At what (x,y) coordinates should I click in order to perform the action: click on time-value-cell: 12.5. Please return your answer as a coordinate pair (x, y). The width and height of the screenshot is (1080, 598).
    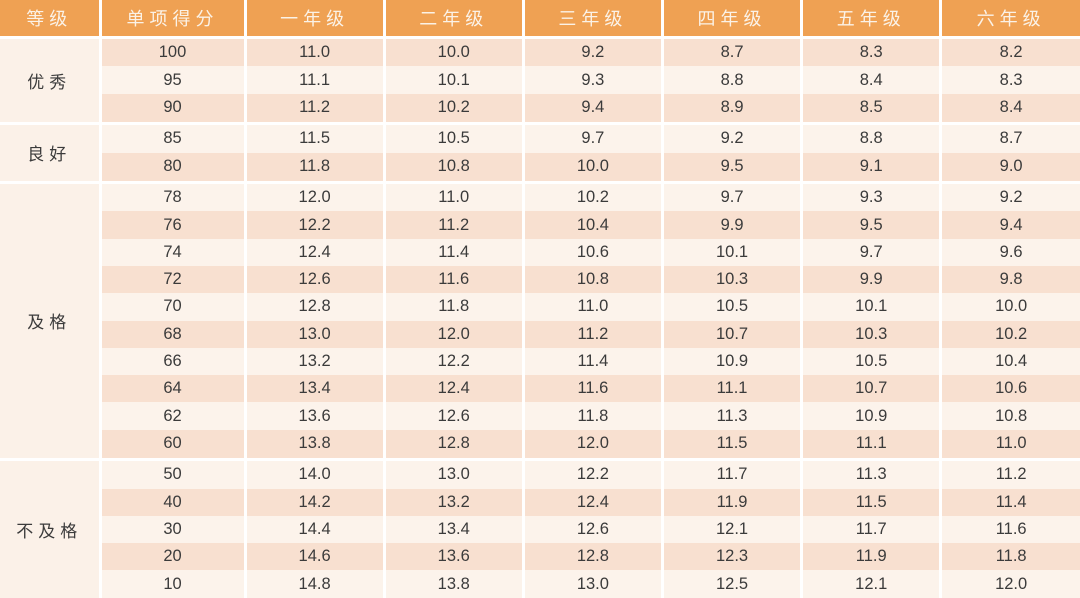
    Looking at the image, I should click on (733, 584).